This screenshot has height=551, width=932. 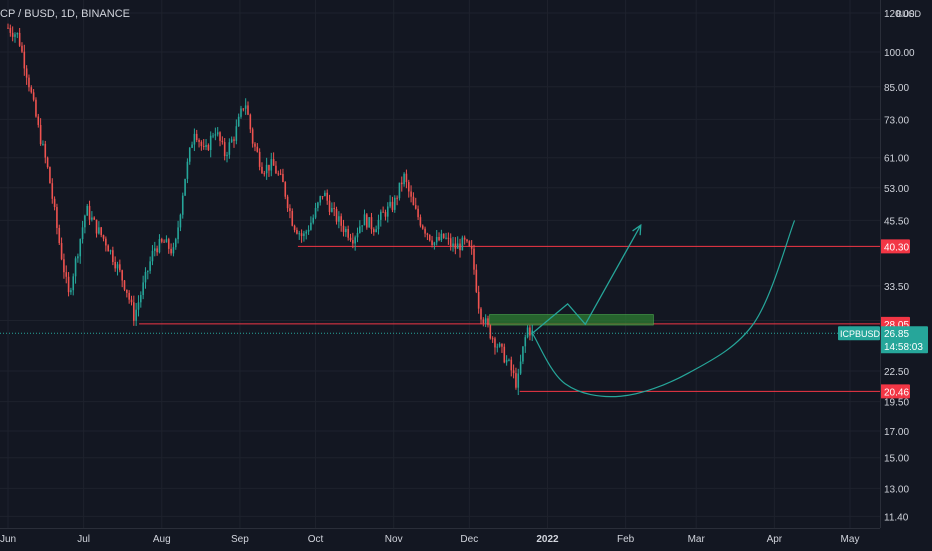 I want to click on time-tick-label: Aug, so click(x=162, y=539).